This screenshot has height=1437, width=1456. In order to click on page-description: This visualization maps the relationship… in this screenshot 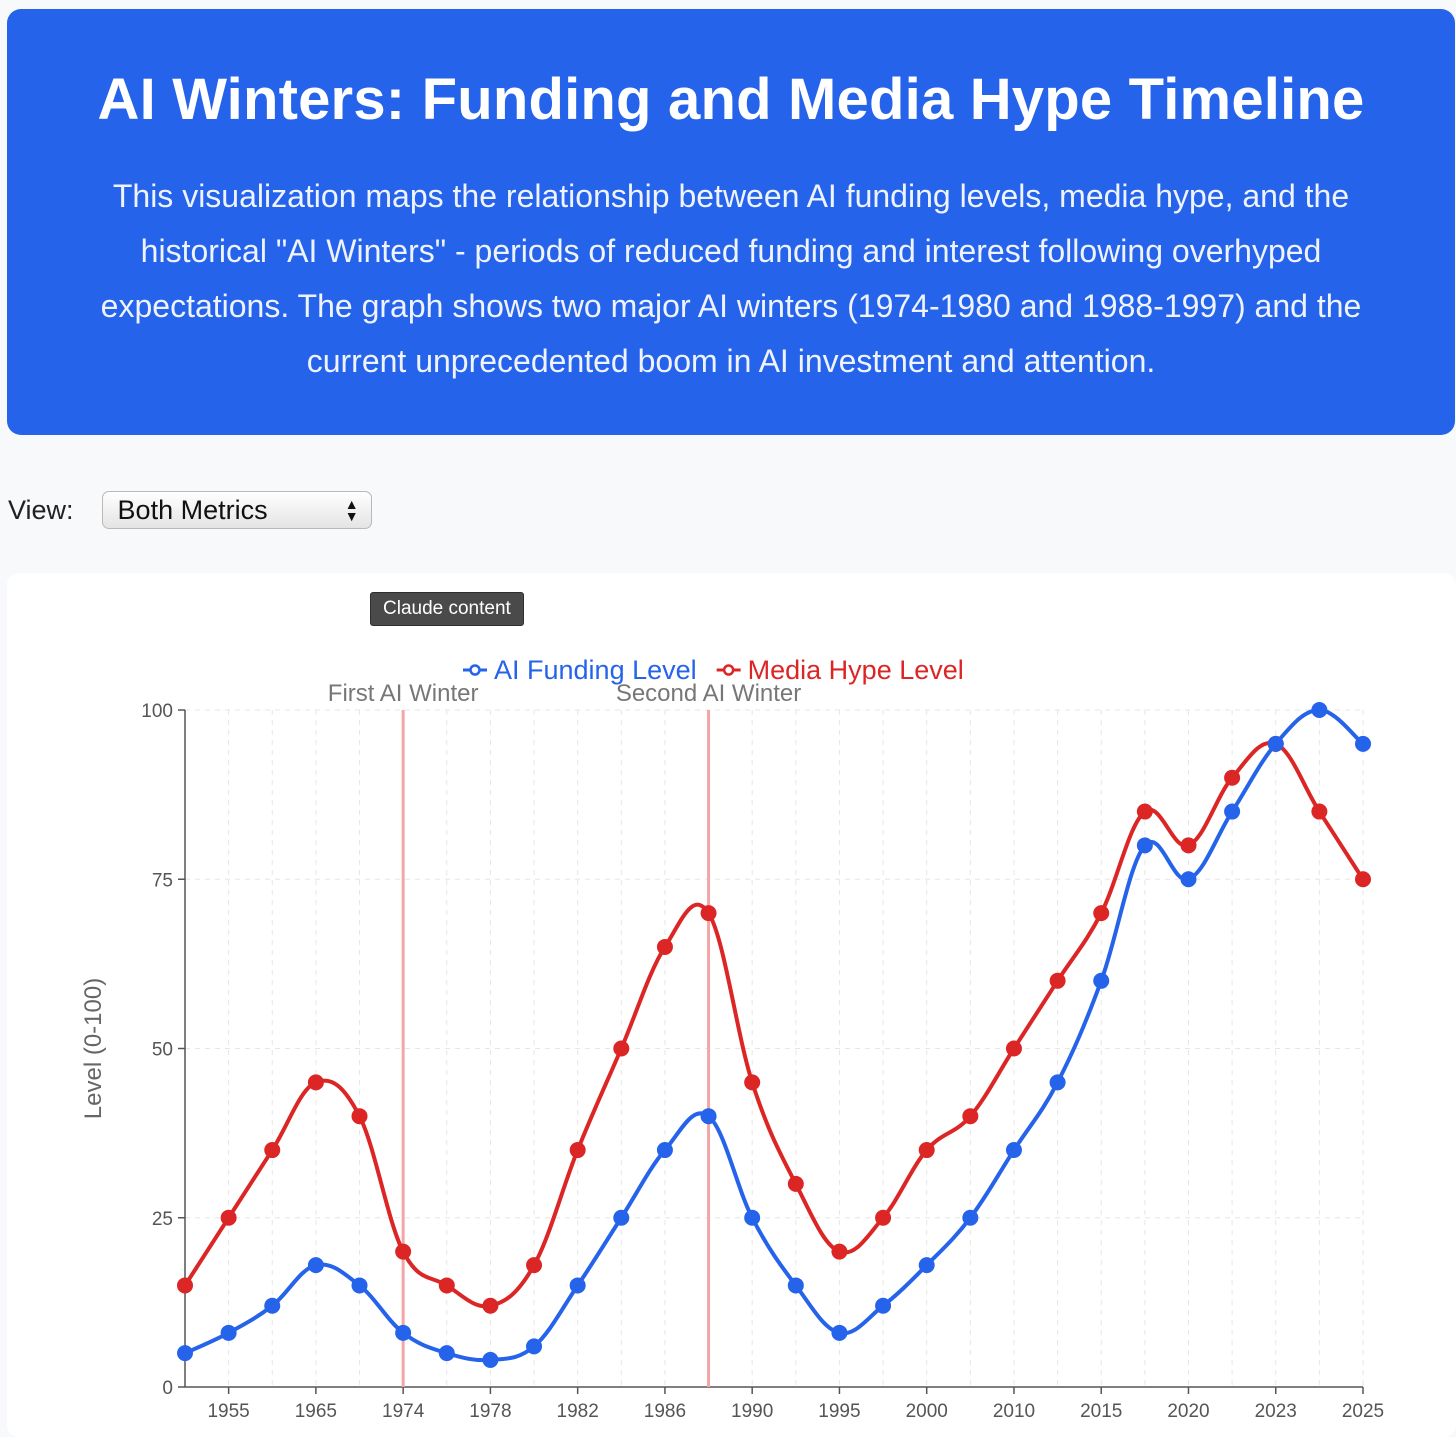, I will do `click(731, 278)`.